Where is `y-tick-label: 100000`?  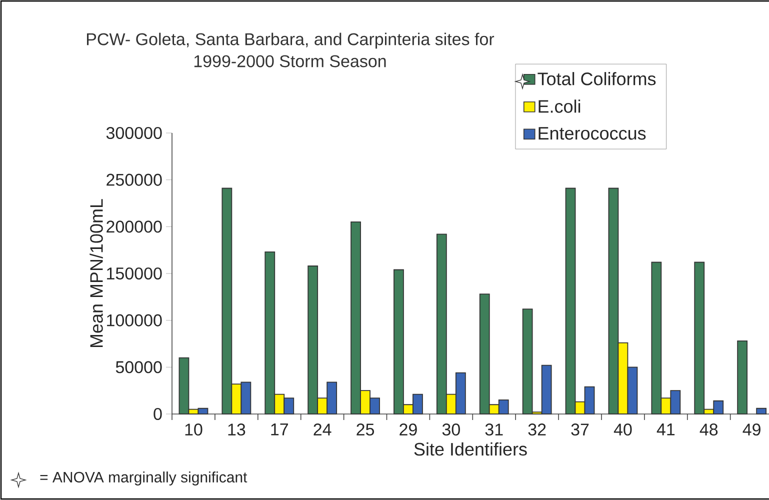 y-tick-label: 100000 is located at coordinates (134, 320).